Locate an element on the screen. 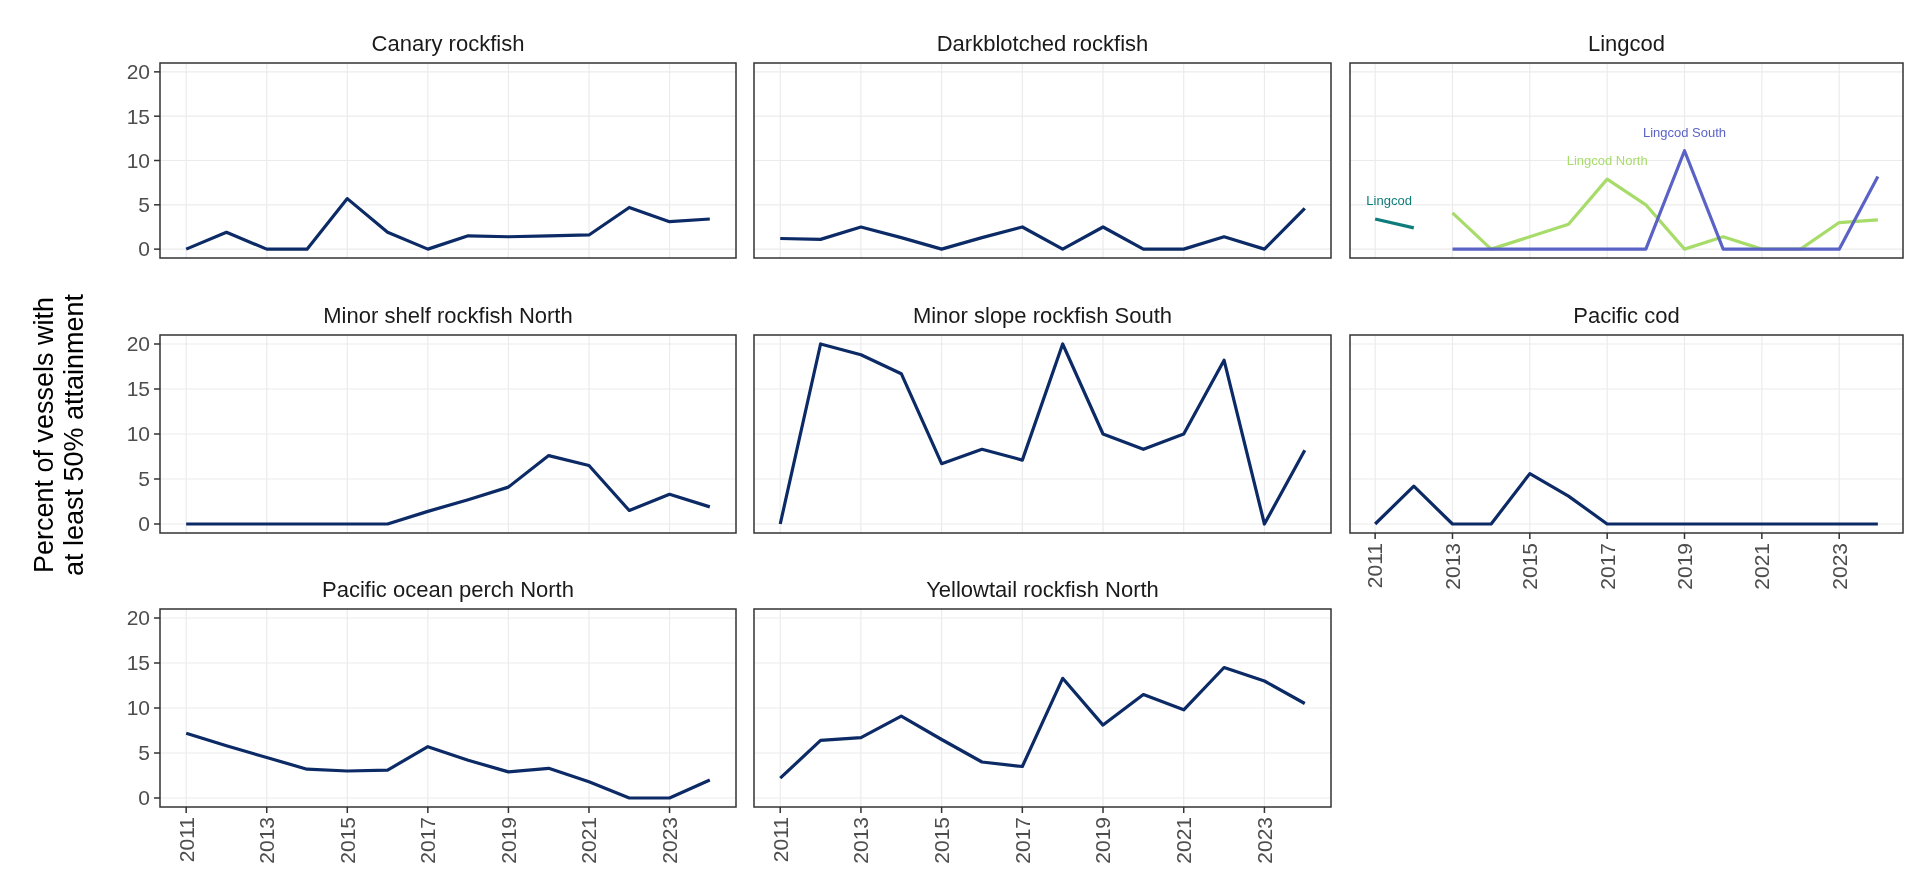 The width and height of the screenshot is (1913, 886). chart-title: Lingcod is located at coordinates (1626, 43).